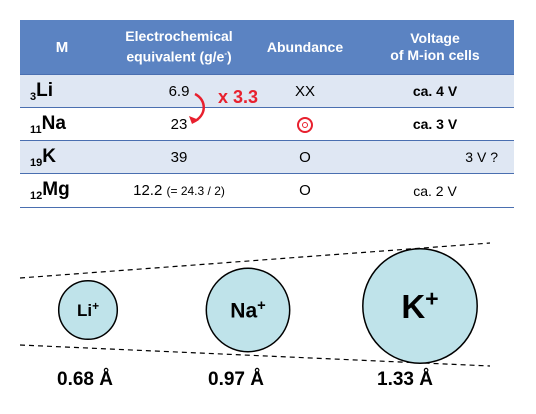  Describe the element at coordinates (179, 124) in the screenshot. I see `equivalent-cell: 23` at that location.